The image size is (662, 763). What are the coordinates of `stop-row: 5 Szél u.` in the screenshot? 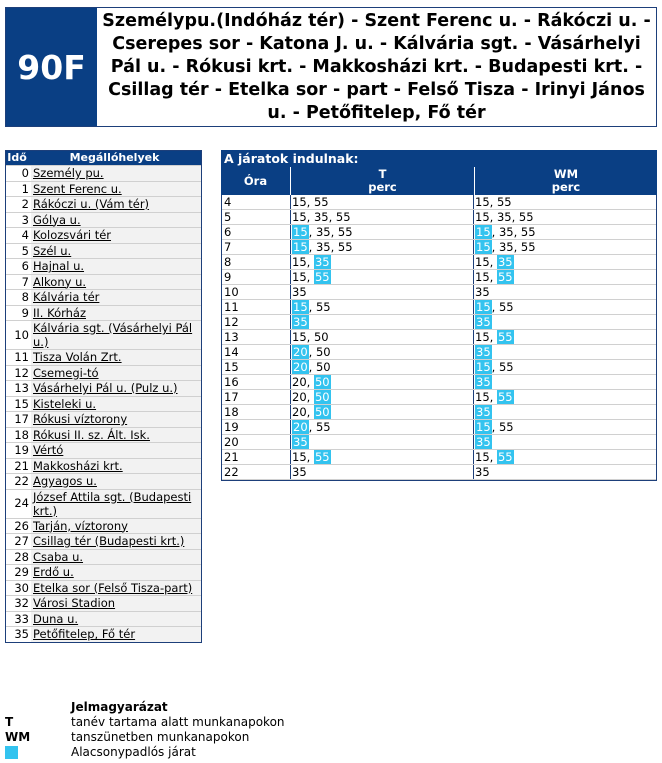 It's located at (103, 250).